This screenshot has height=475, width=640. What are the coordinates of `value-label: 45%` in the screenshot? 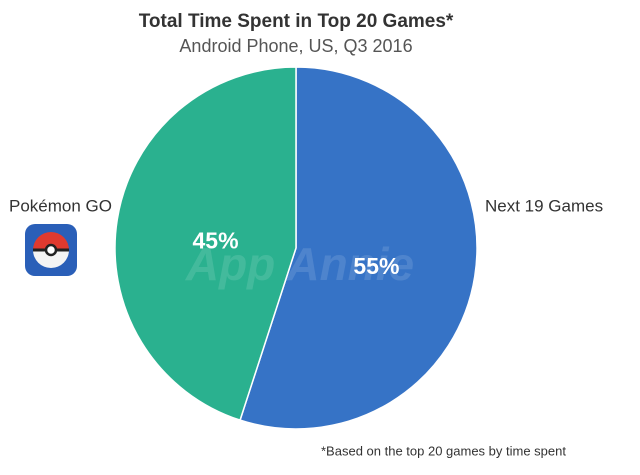 It's located at (216, 240).